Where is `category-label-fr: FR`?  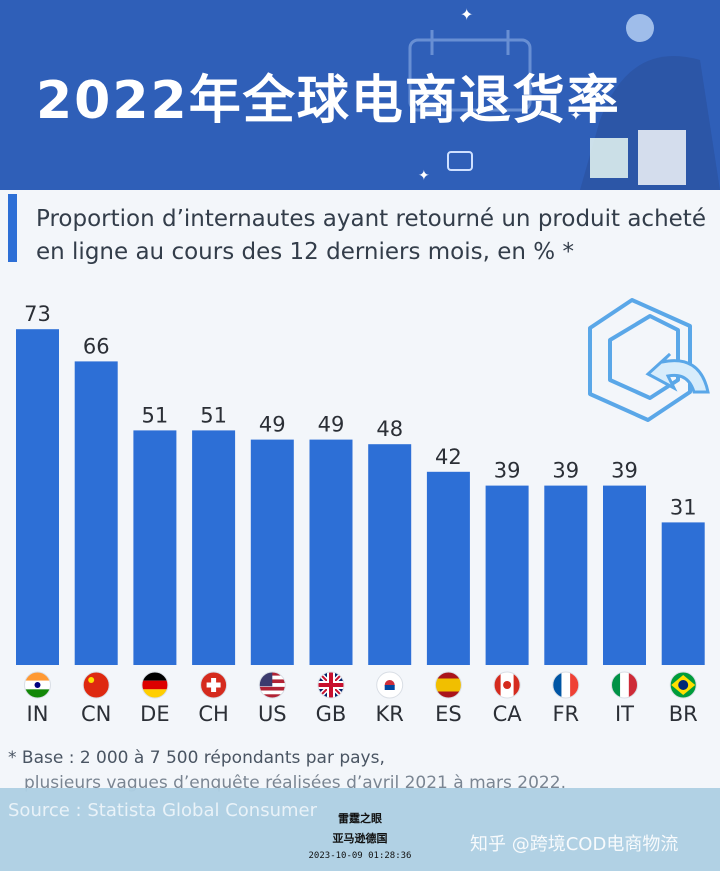
category-label-fr: FR is located at coordinates (565, 714).